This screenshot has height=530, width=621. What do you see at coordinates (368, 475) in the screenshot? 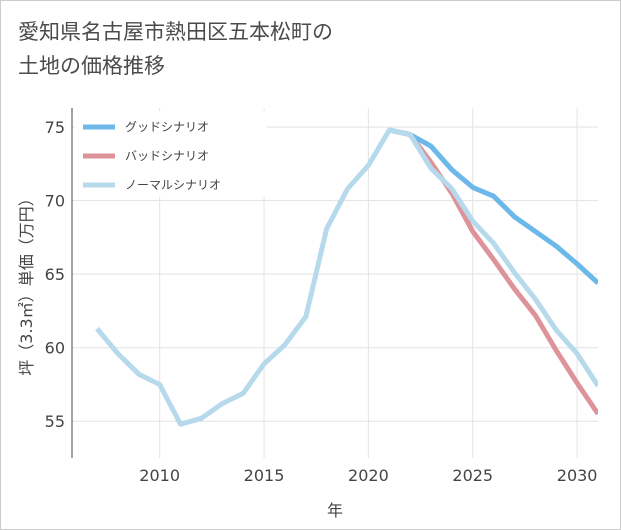
I see `x-tick-label: 2020` at bounding box center [368, 475].